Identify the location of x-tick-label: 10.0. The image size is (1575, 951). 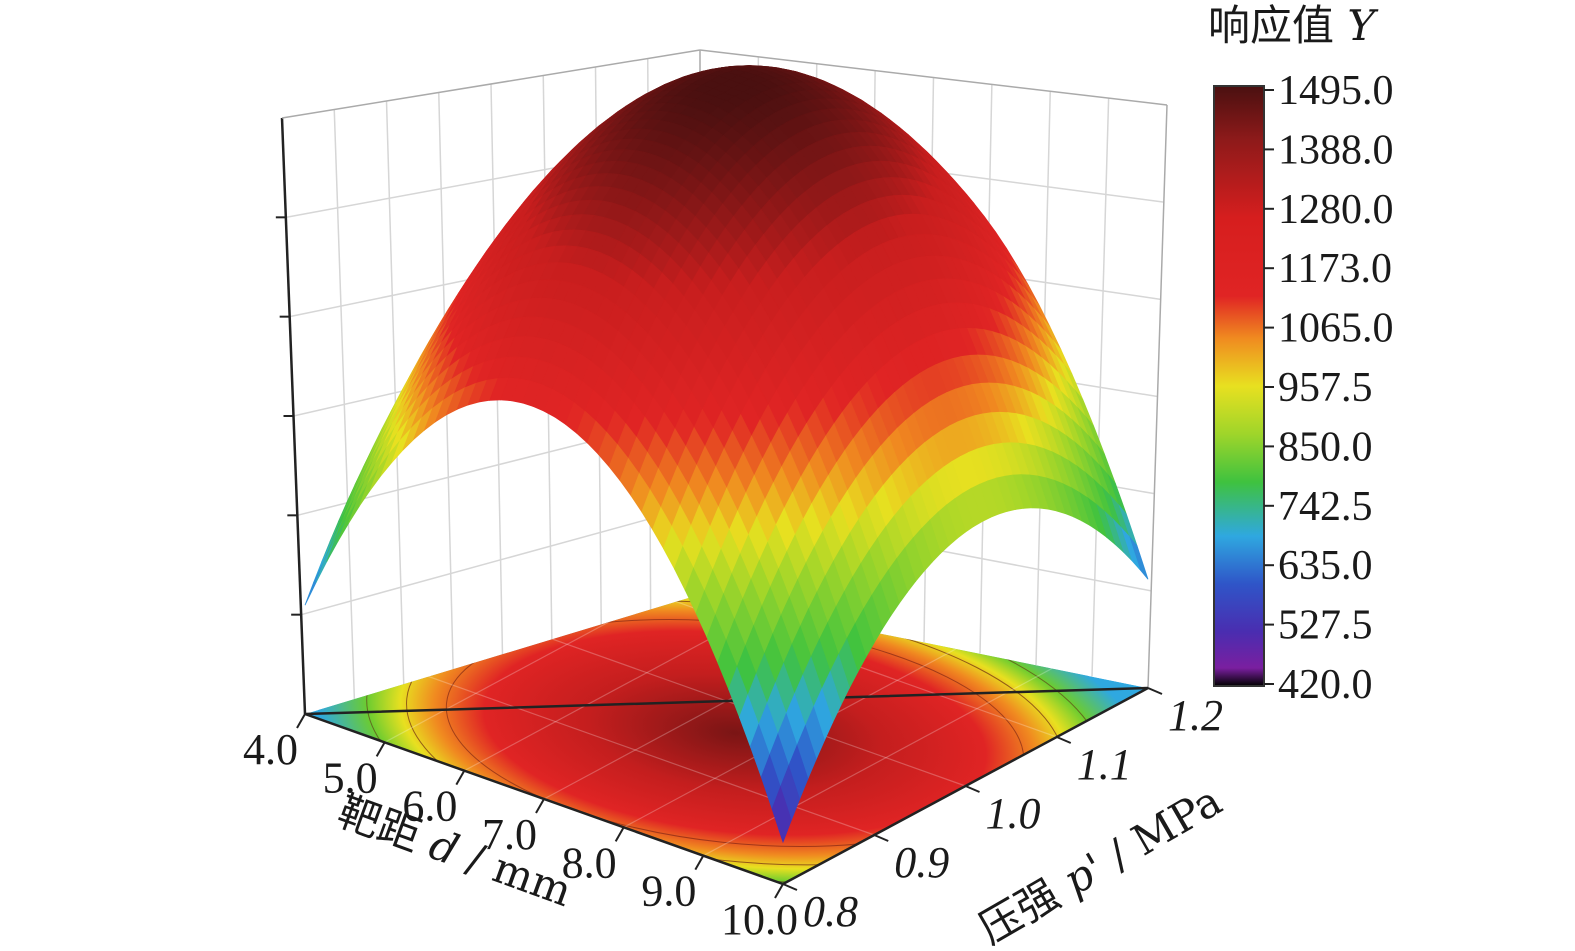
(759, 919).